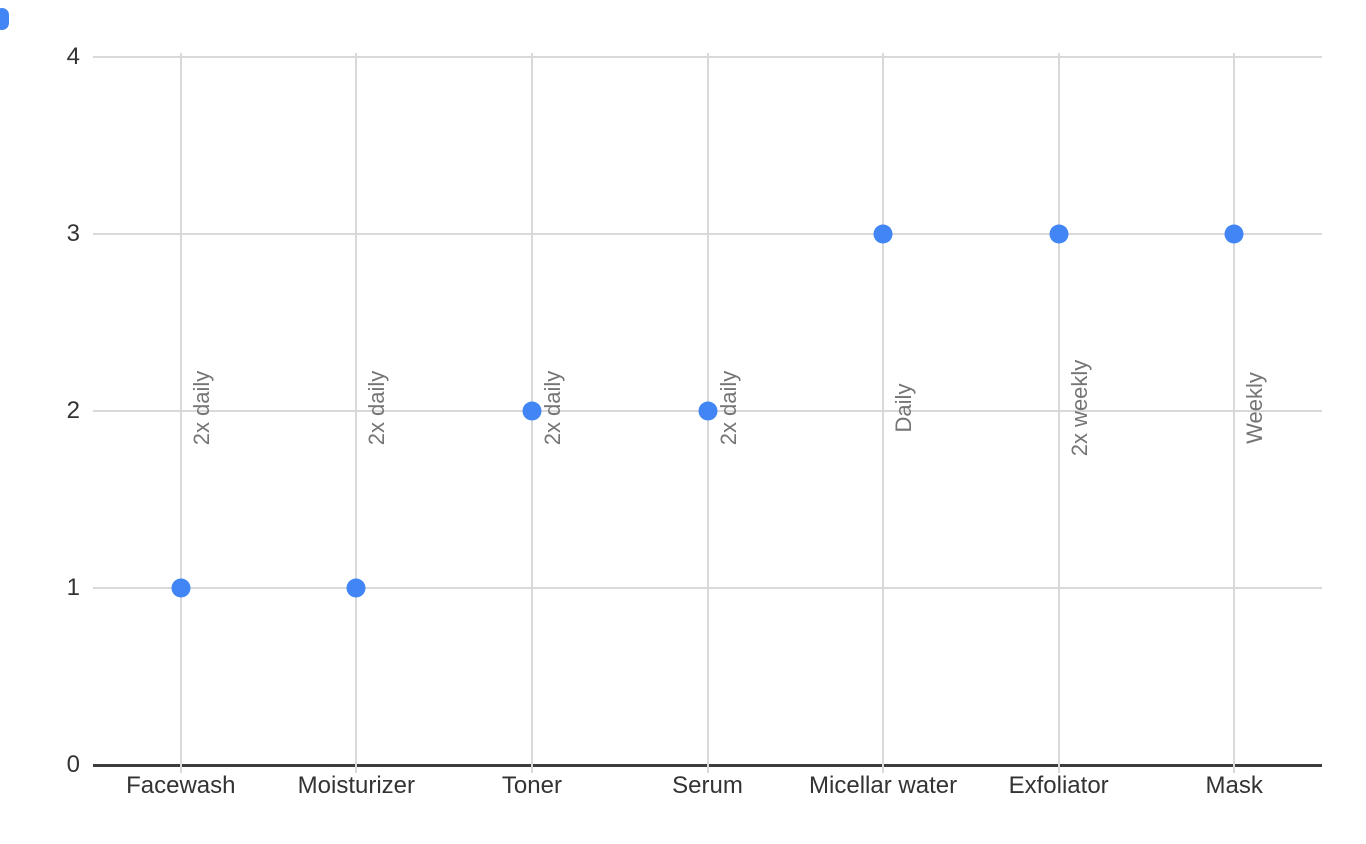  What do you see at coordinates (531, 785) in the screenshot?
I see `x-axis-category-label: Toner` at bounding box center [531, 785].